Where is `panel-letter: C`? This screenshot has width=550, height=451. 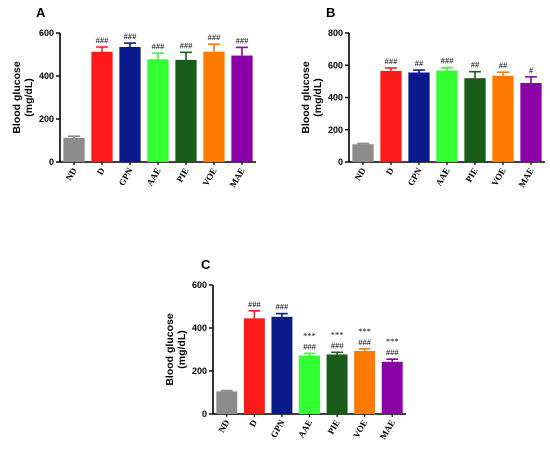 panel-letter: C is located at coordinates (206, 264).